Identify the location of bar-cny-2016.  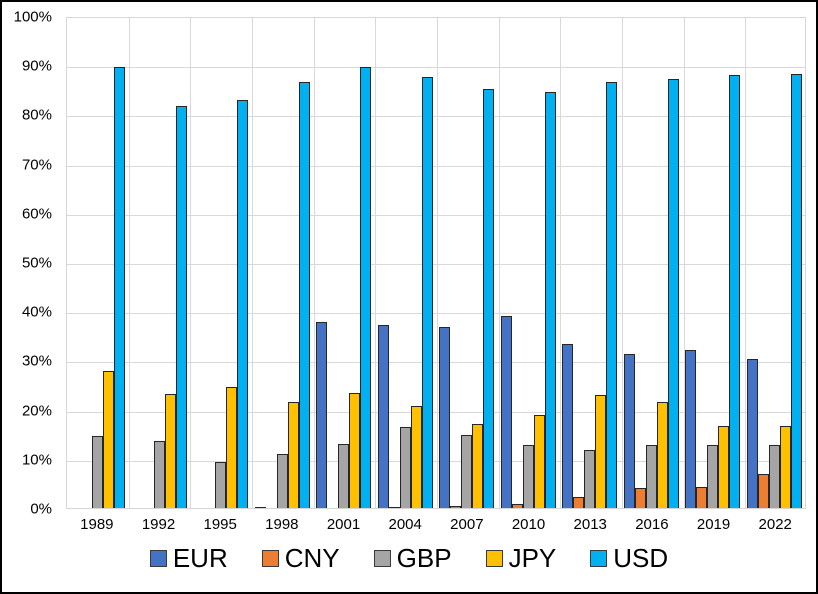
(640, 498).